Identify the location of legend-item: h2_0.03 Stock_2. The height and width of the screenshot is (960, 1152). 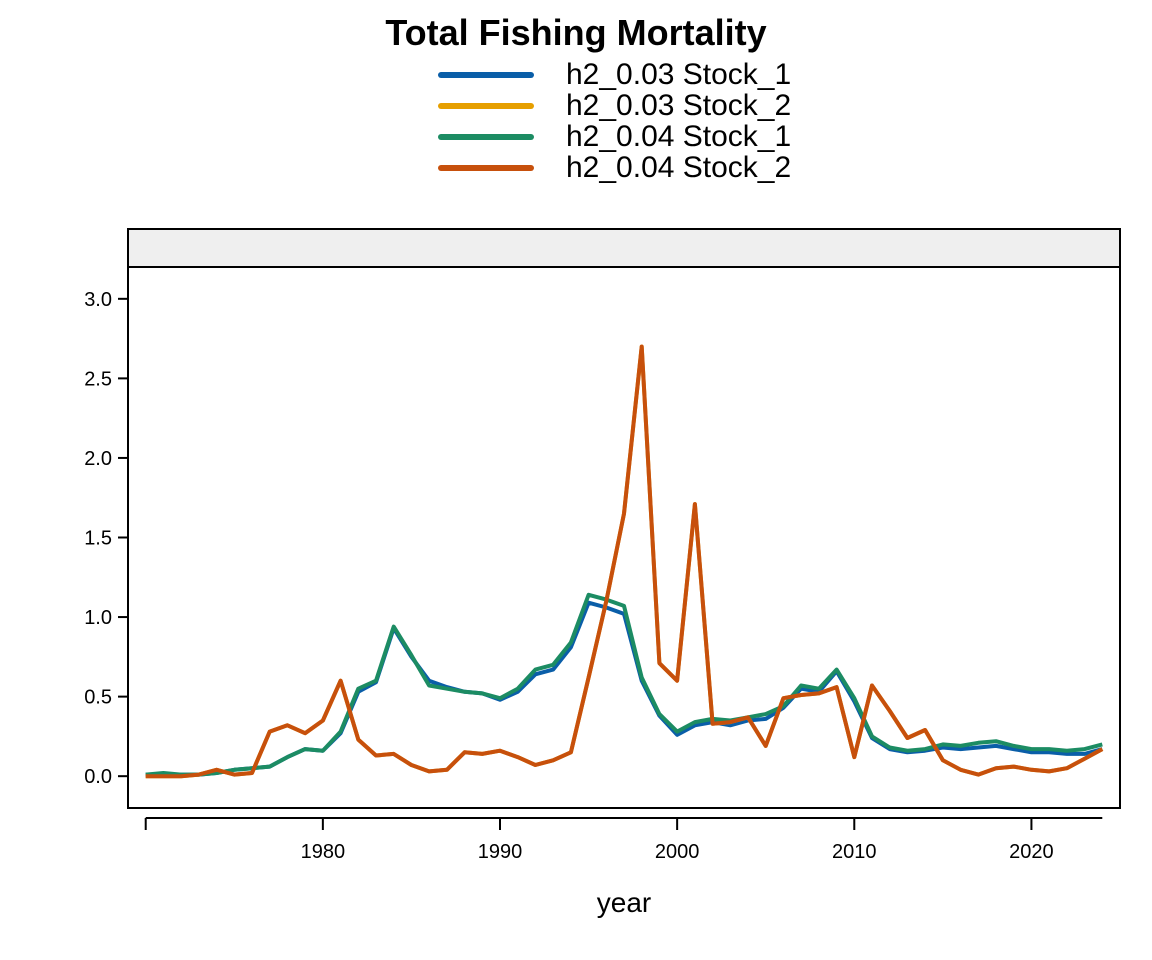
(615, 105).